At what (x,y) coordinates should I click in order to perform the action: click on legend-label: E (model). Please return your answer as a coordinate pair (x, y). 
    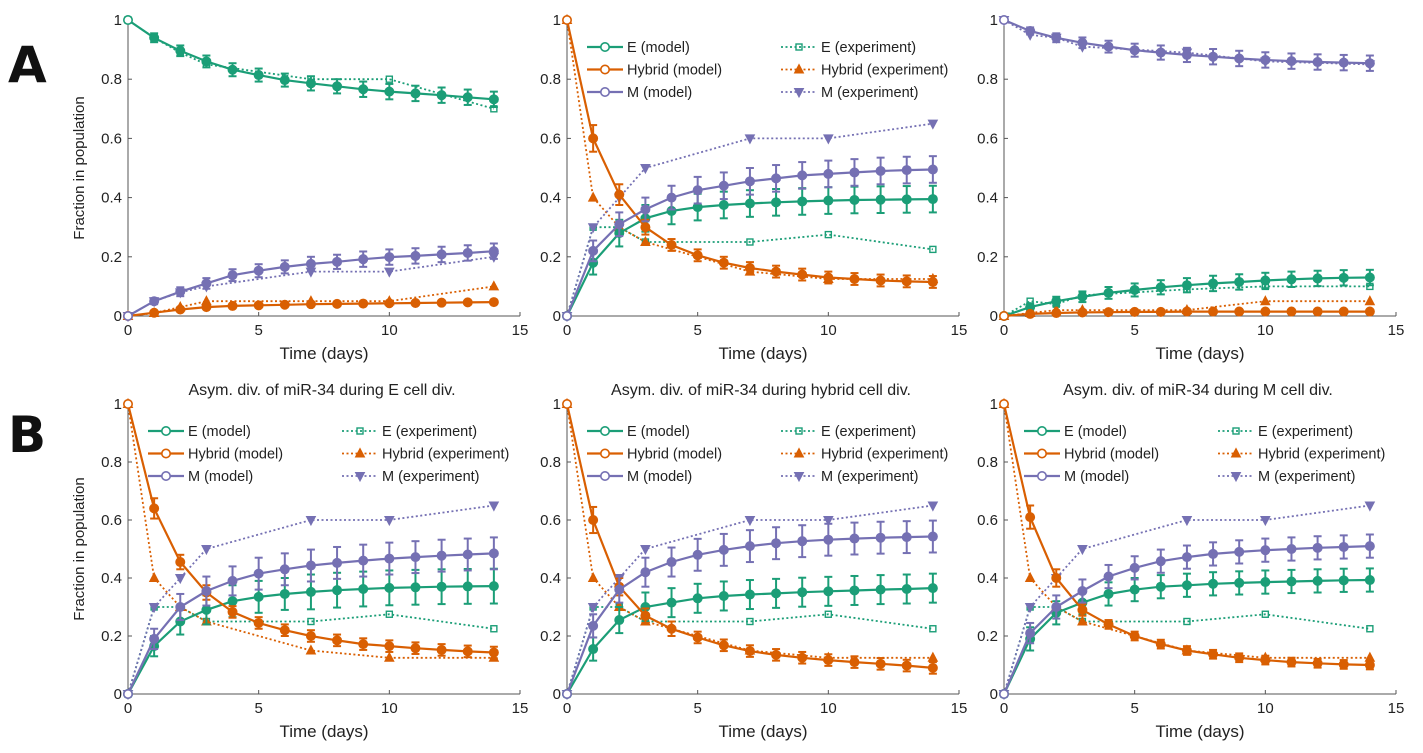
    Looking at the image, I should click on (658, 432).